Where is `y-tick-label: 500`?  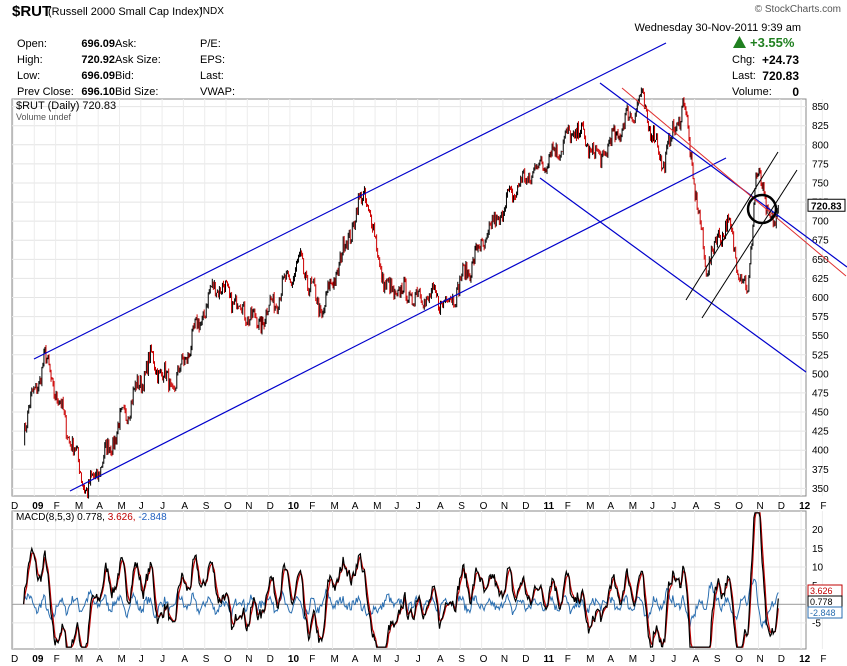 y-tick-label: 500 is located at coordinates (820, 374).